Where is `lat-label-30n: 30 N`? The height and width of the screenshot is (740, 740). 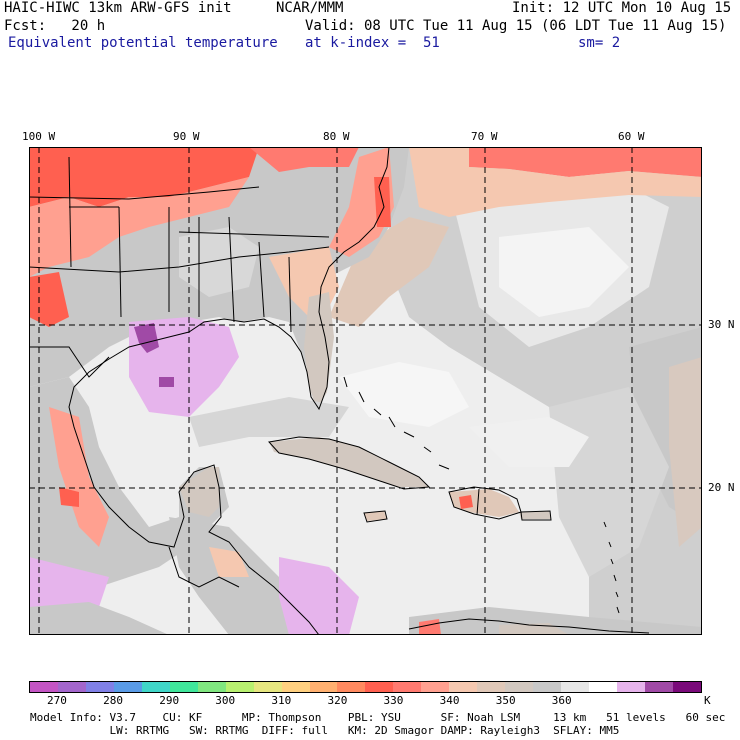 lat-label-30n: 30 N is located at coordinates (721, 324).